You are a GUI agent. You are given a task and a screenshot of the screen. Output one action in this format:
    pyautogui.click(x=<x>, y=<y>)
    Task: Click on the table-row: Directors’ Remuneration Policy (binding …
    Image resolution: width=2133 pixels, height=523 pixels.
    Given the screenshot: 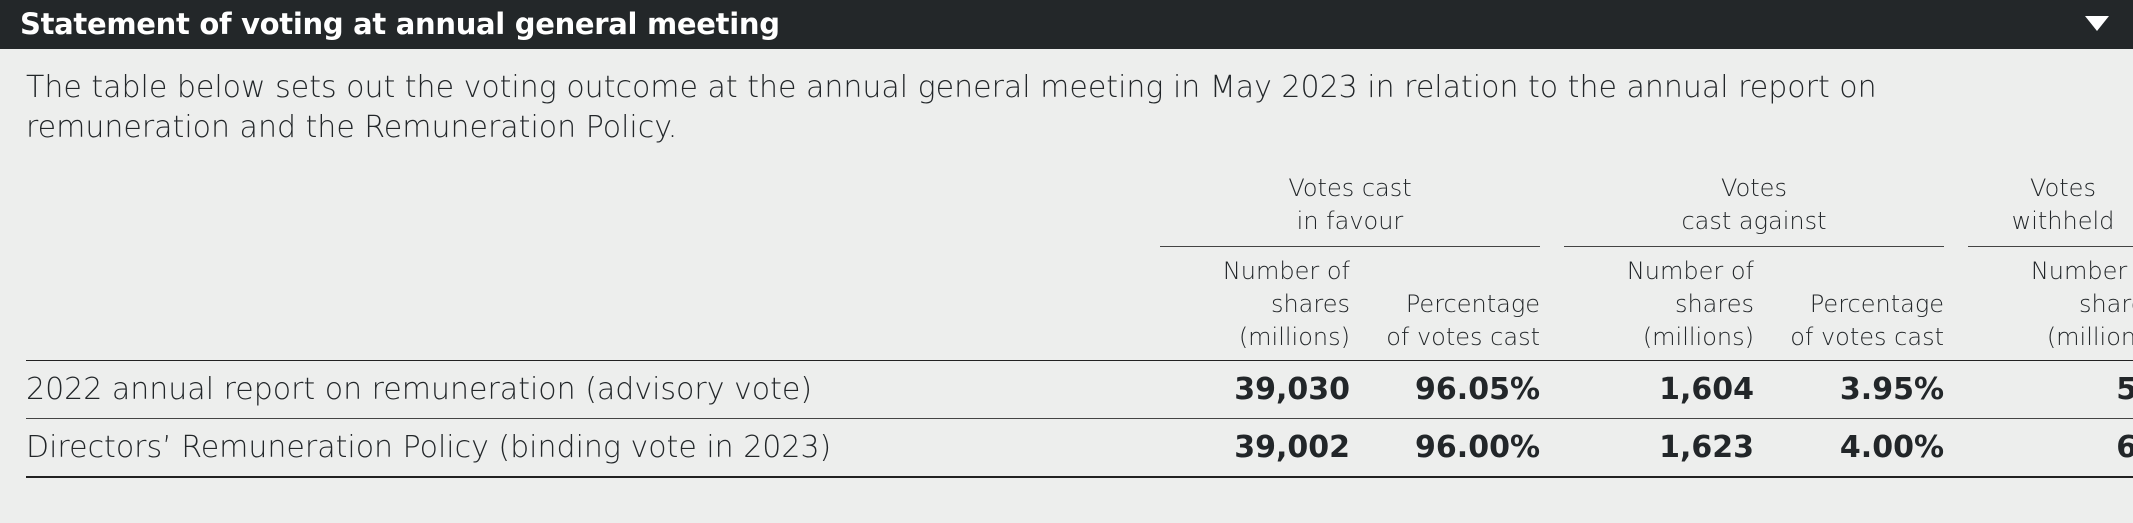 What is the action you would take?
    pyautogui.click(x=1079, y=448)
    